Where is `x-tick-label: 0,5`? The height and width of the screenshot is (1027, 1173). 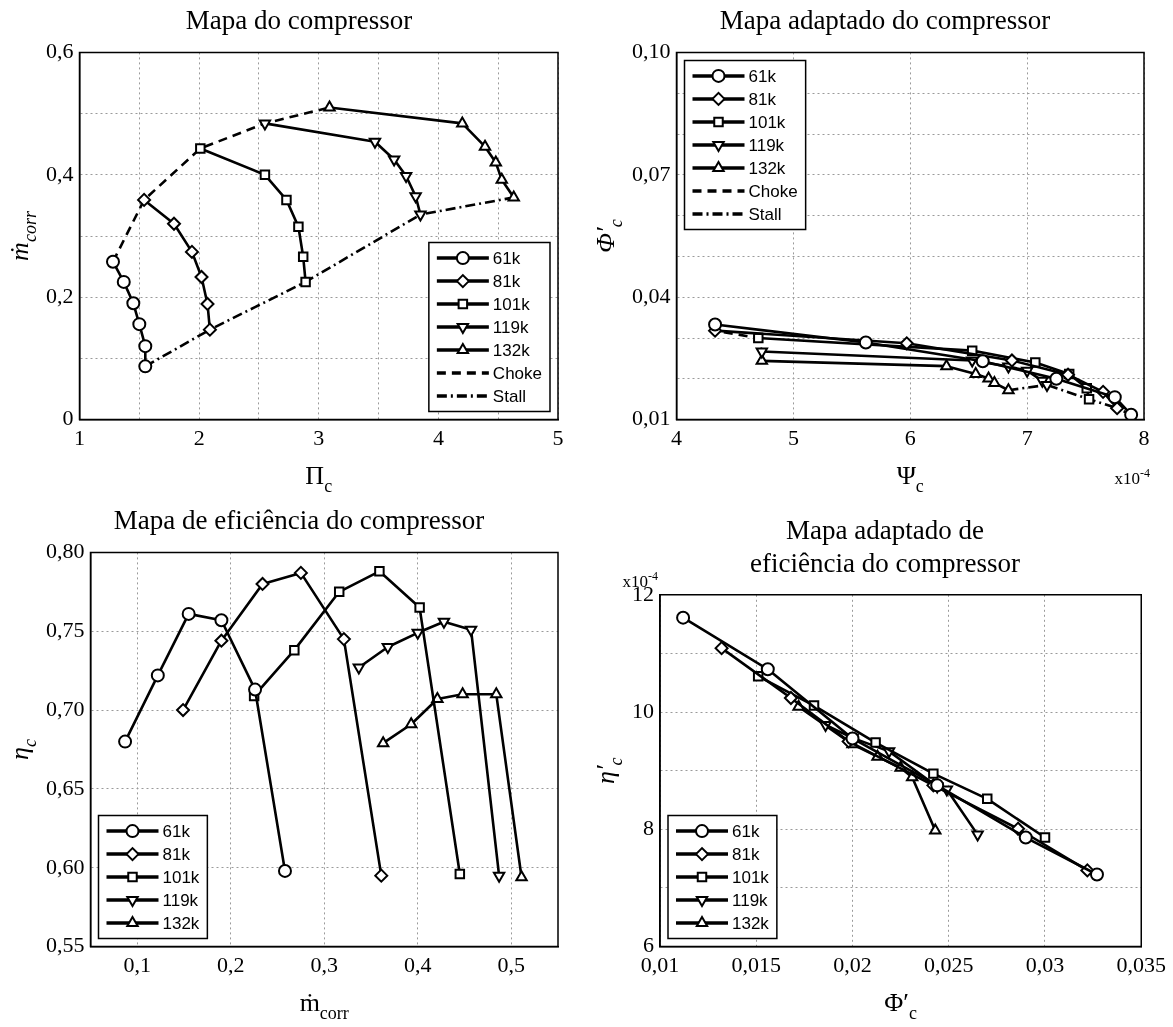
x-tick-label: 0,5 is located at coordinates (511, 964).